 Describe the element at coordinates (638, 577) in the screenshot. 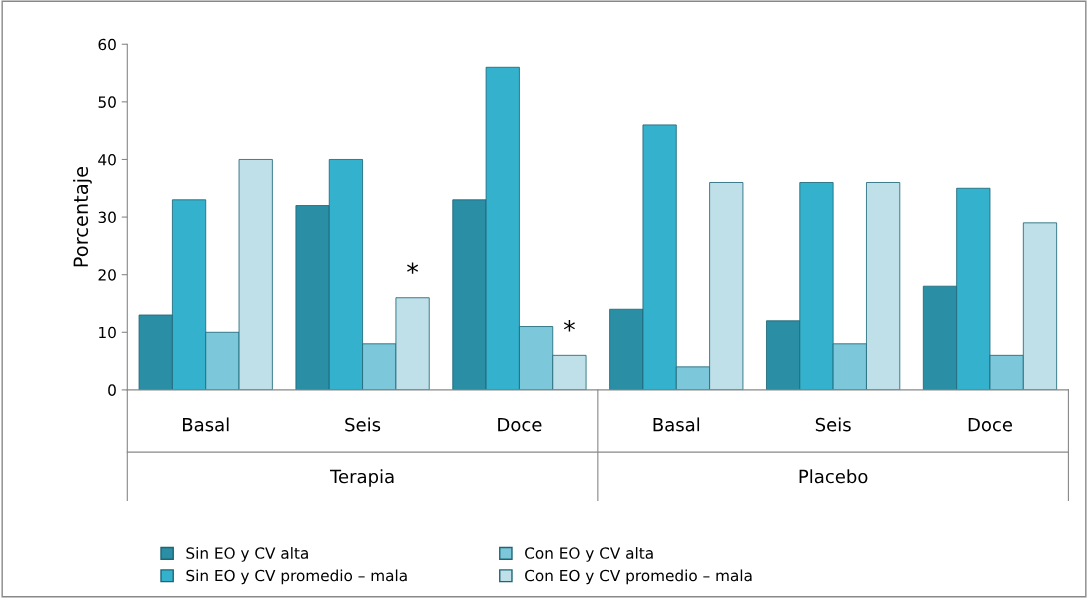

I see `legend-label: Con EO y CV promedio – mala` at that location.